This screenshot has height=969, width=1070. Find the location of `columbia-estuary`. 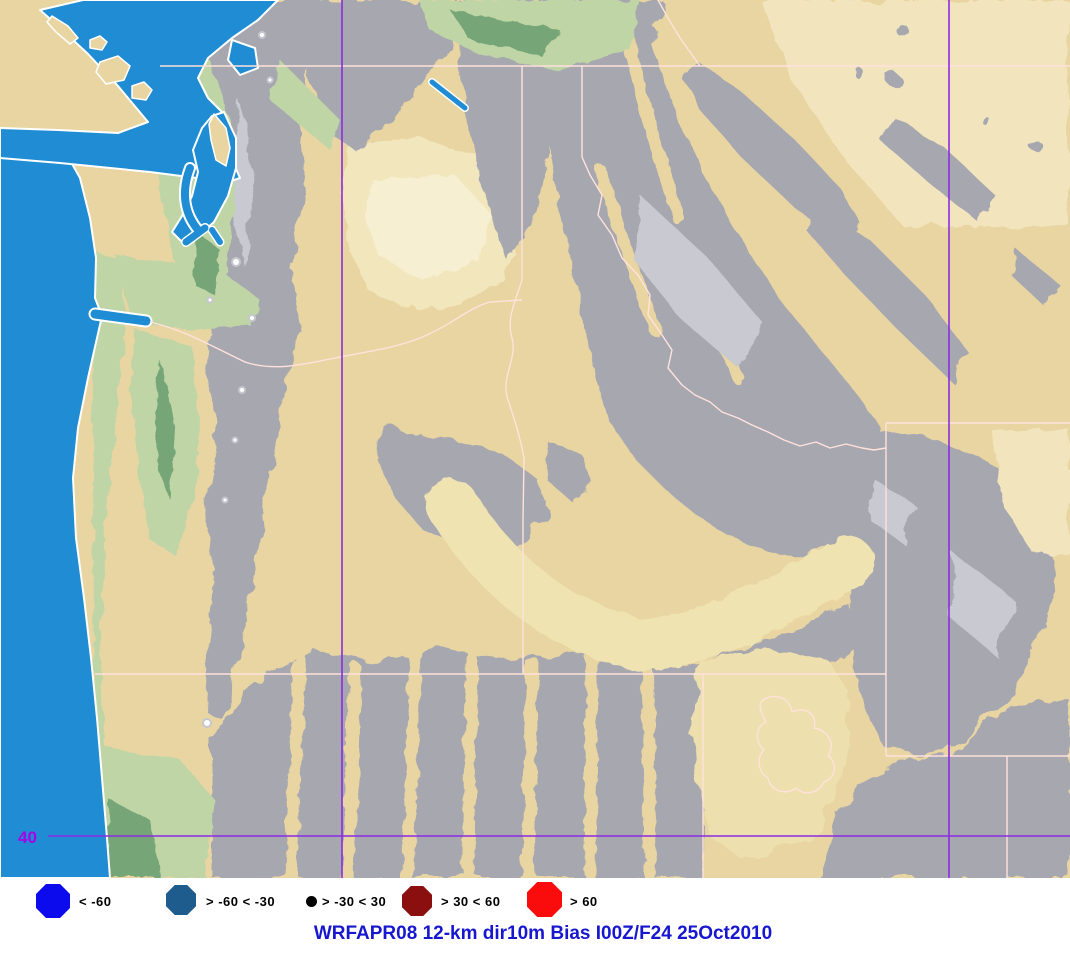

columbia-estuary is located at coordinates (120, 317).